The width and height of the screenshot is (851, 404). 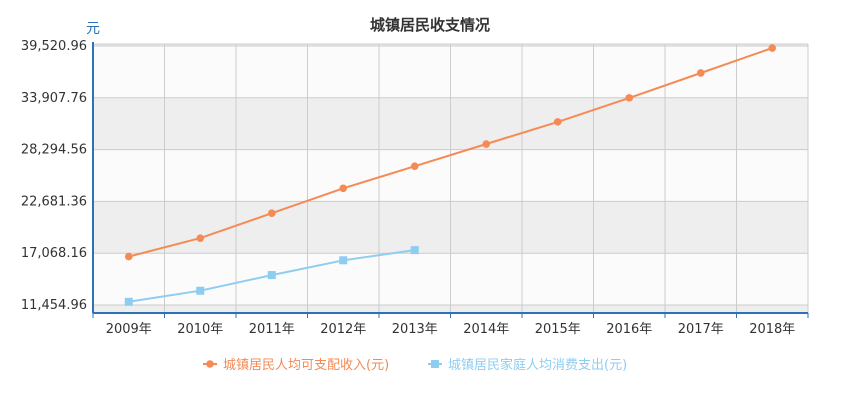 What do you see at coordinates (772, 329) in the screenshot?
I see `x-tick-label: 2018年` at bounding box center [772, 329].